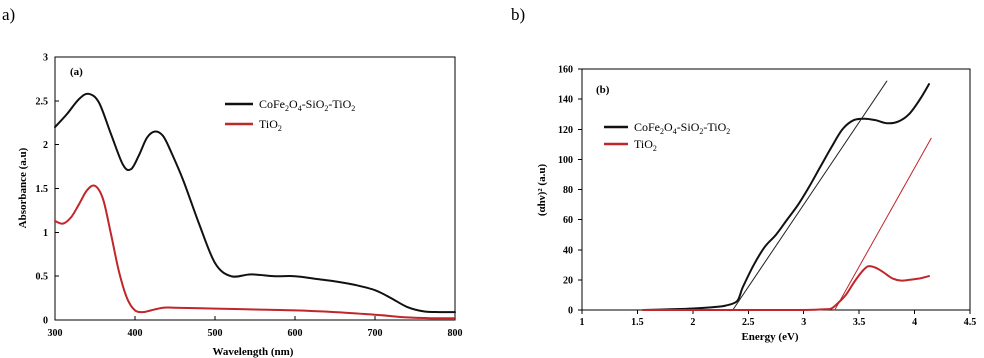  Describe the element at coordinates (568, 190) in the screenshot. I see `y-tick-label: 80` at that location.